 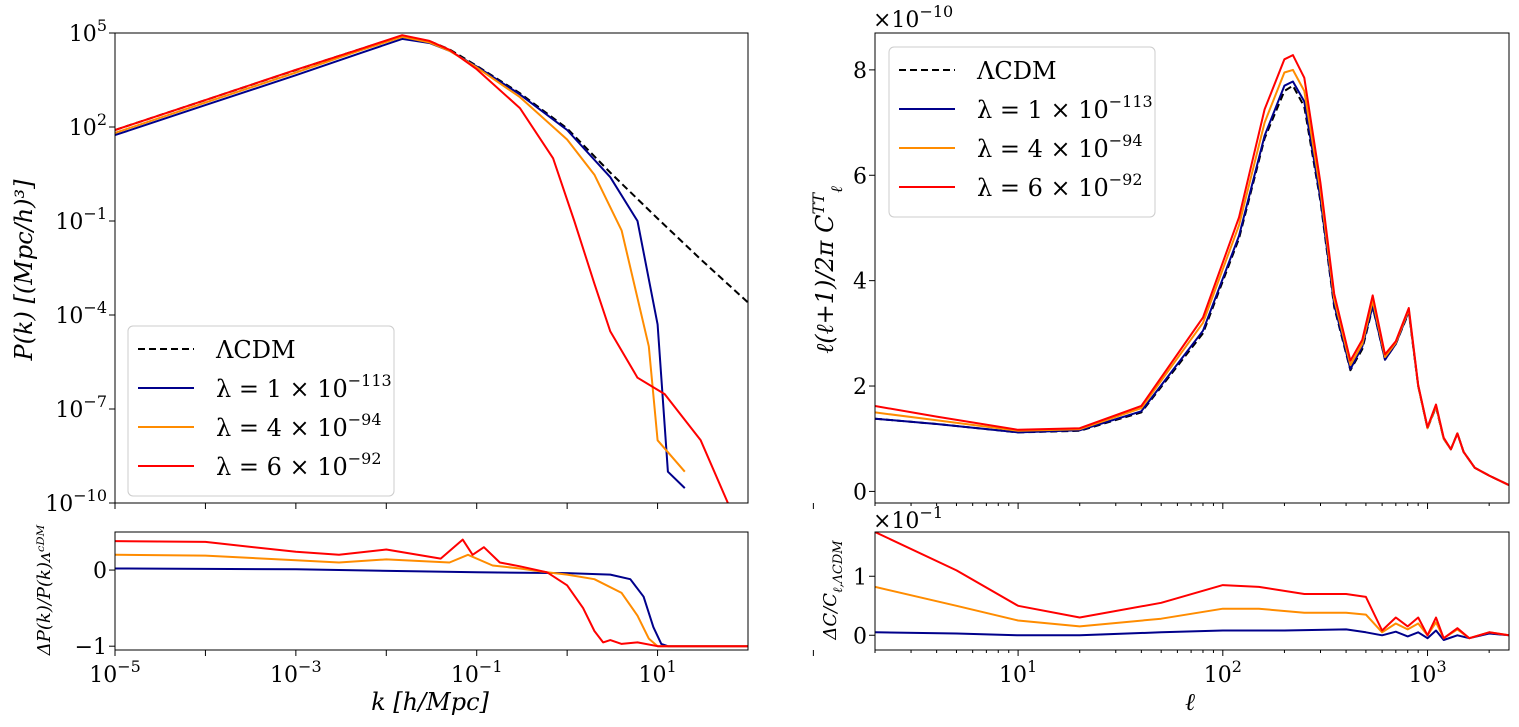 I want to click on svg-text: ΔC/Cℓ,ΛCDM, so click(x=833, y=590).